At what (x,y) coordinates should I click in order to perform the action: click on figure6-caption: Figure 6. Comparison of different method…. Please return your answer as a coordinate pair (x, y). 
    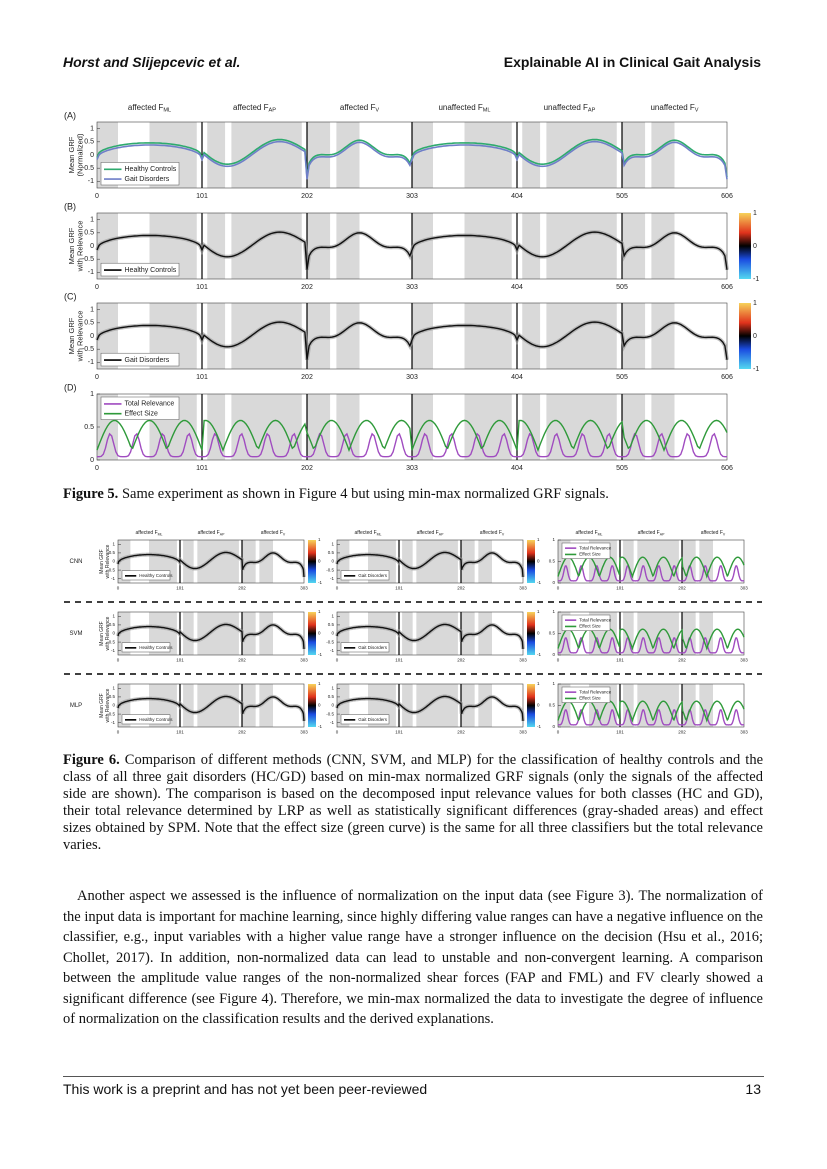
    Looking at the image, I should click on (413, 803).